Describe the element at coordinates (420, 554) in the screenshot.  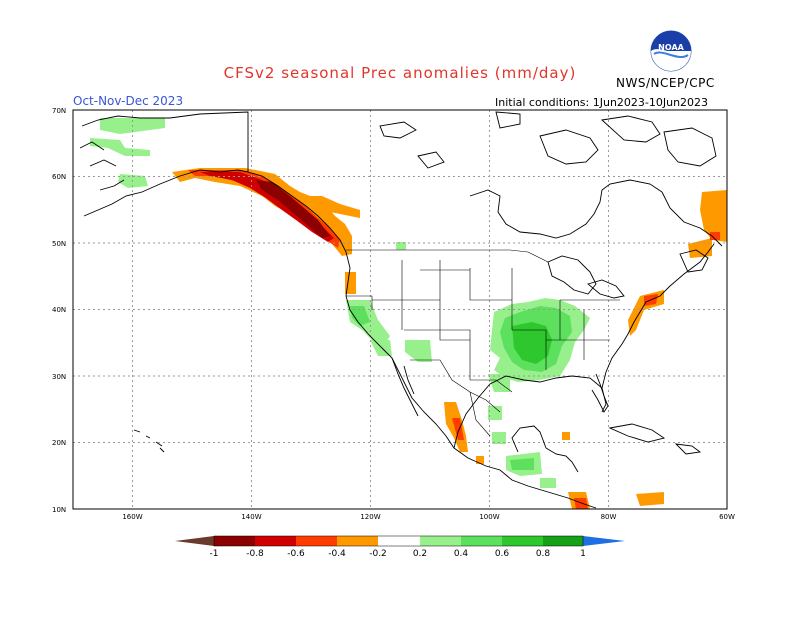
I see `colorbar-label: 0.2` at that location.